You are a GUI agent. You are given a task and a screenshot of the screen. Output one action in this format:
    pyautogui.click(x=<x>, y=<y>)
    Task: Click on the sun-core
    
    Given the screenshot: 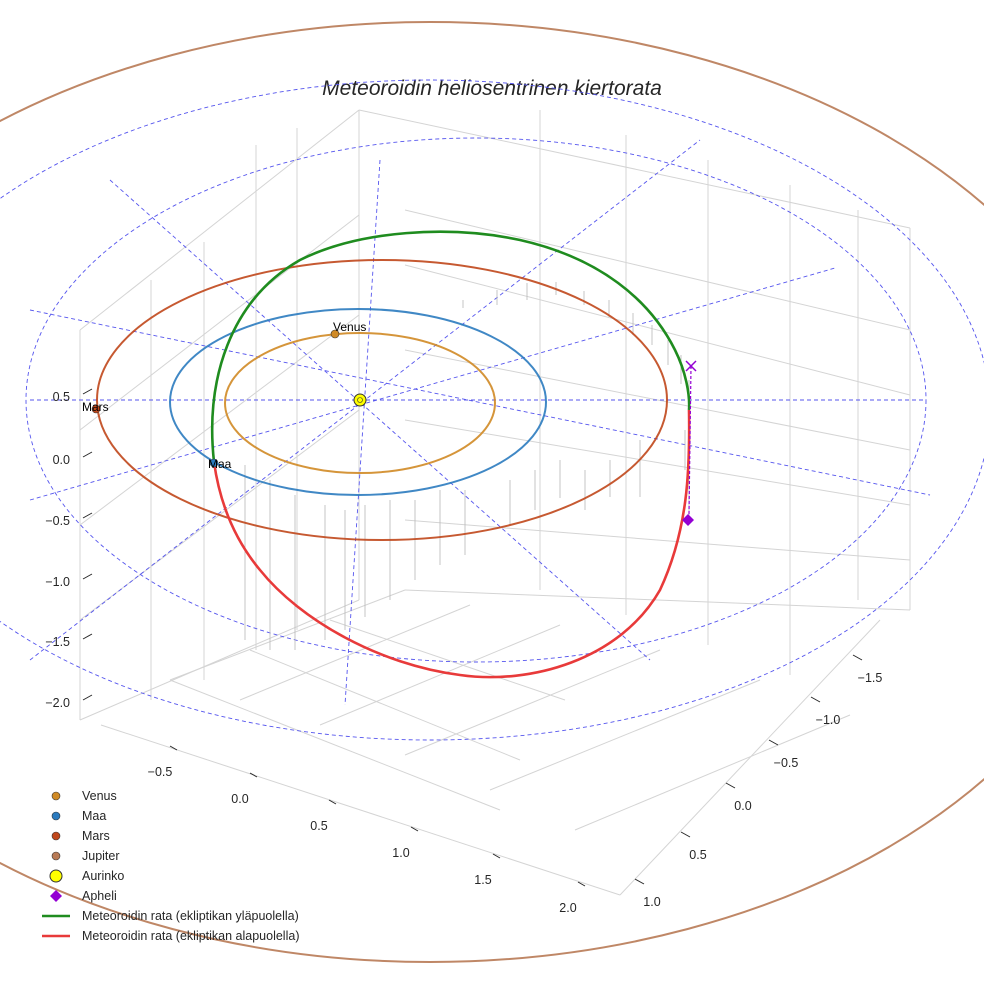 What is the action you would take?
    pyautogui.click(x=360, y=400)
    